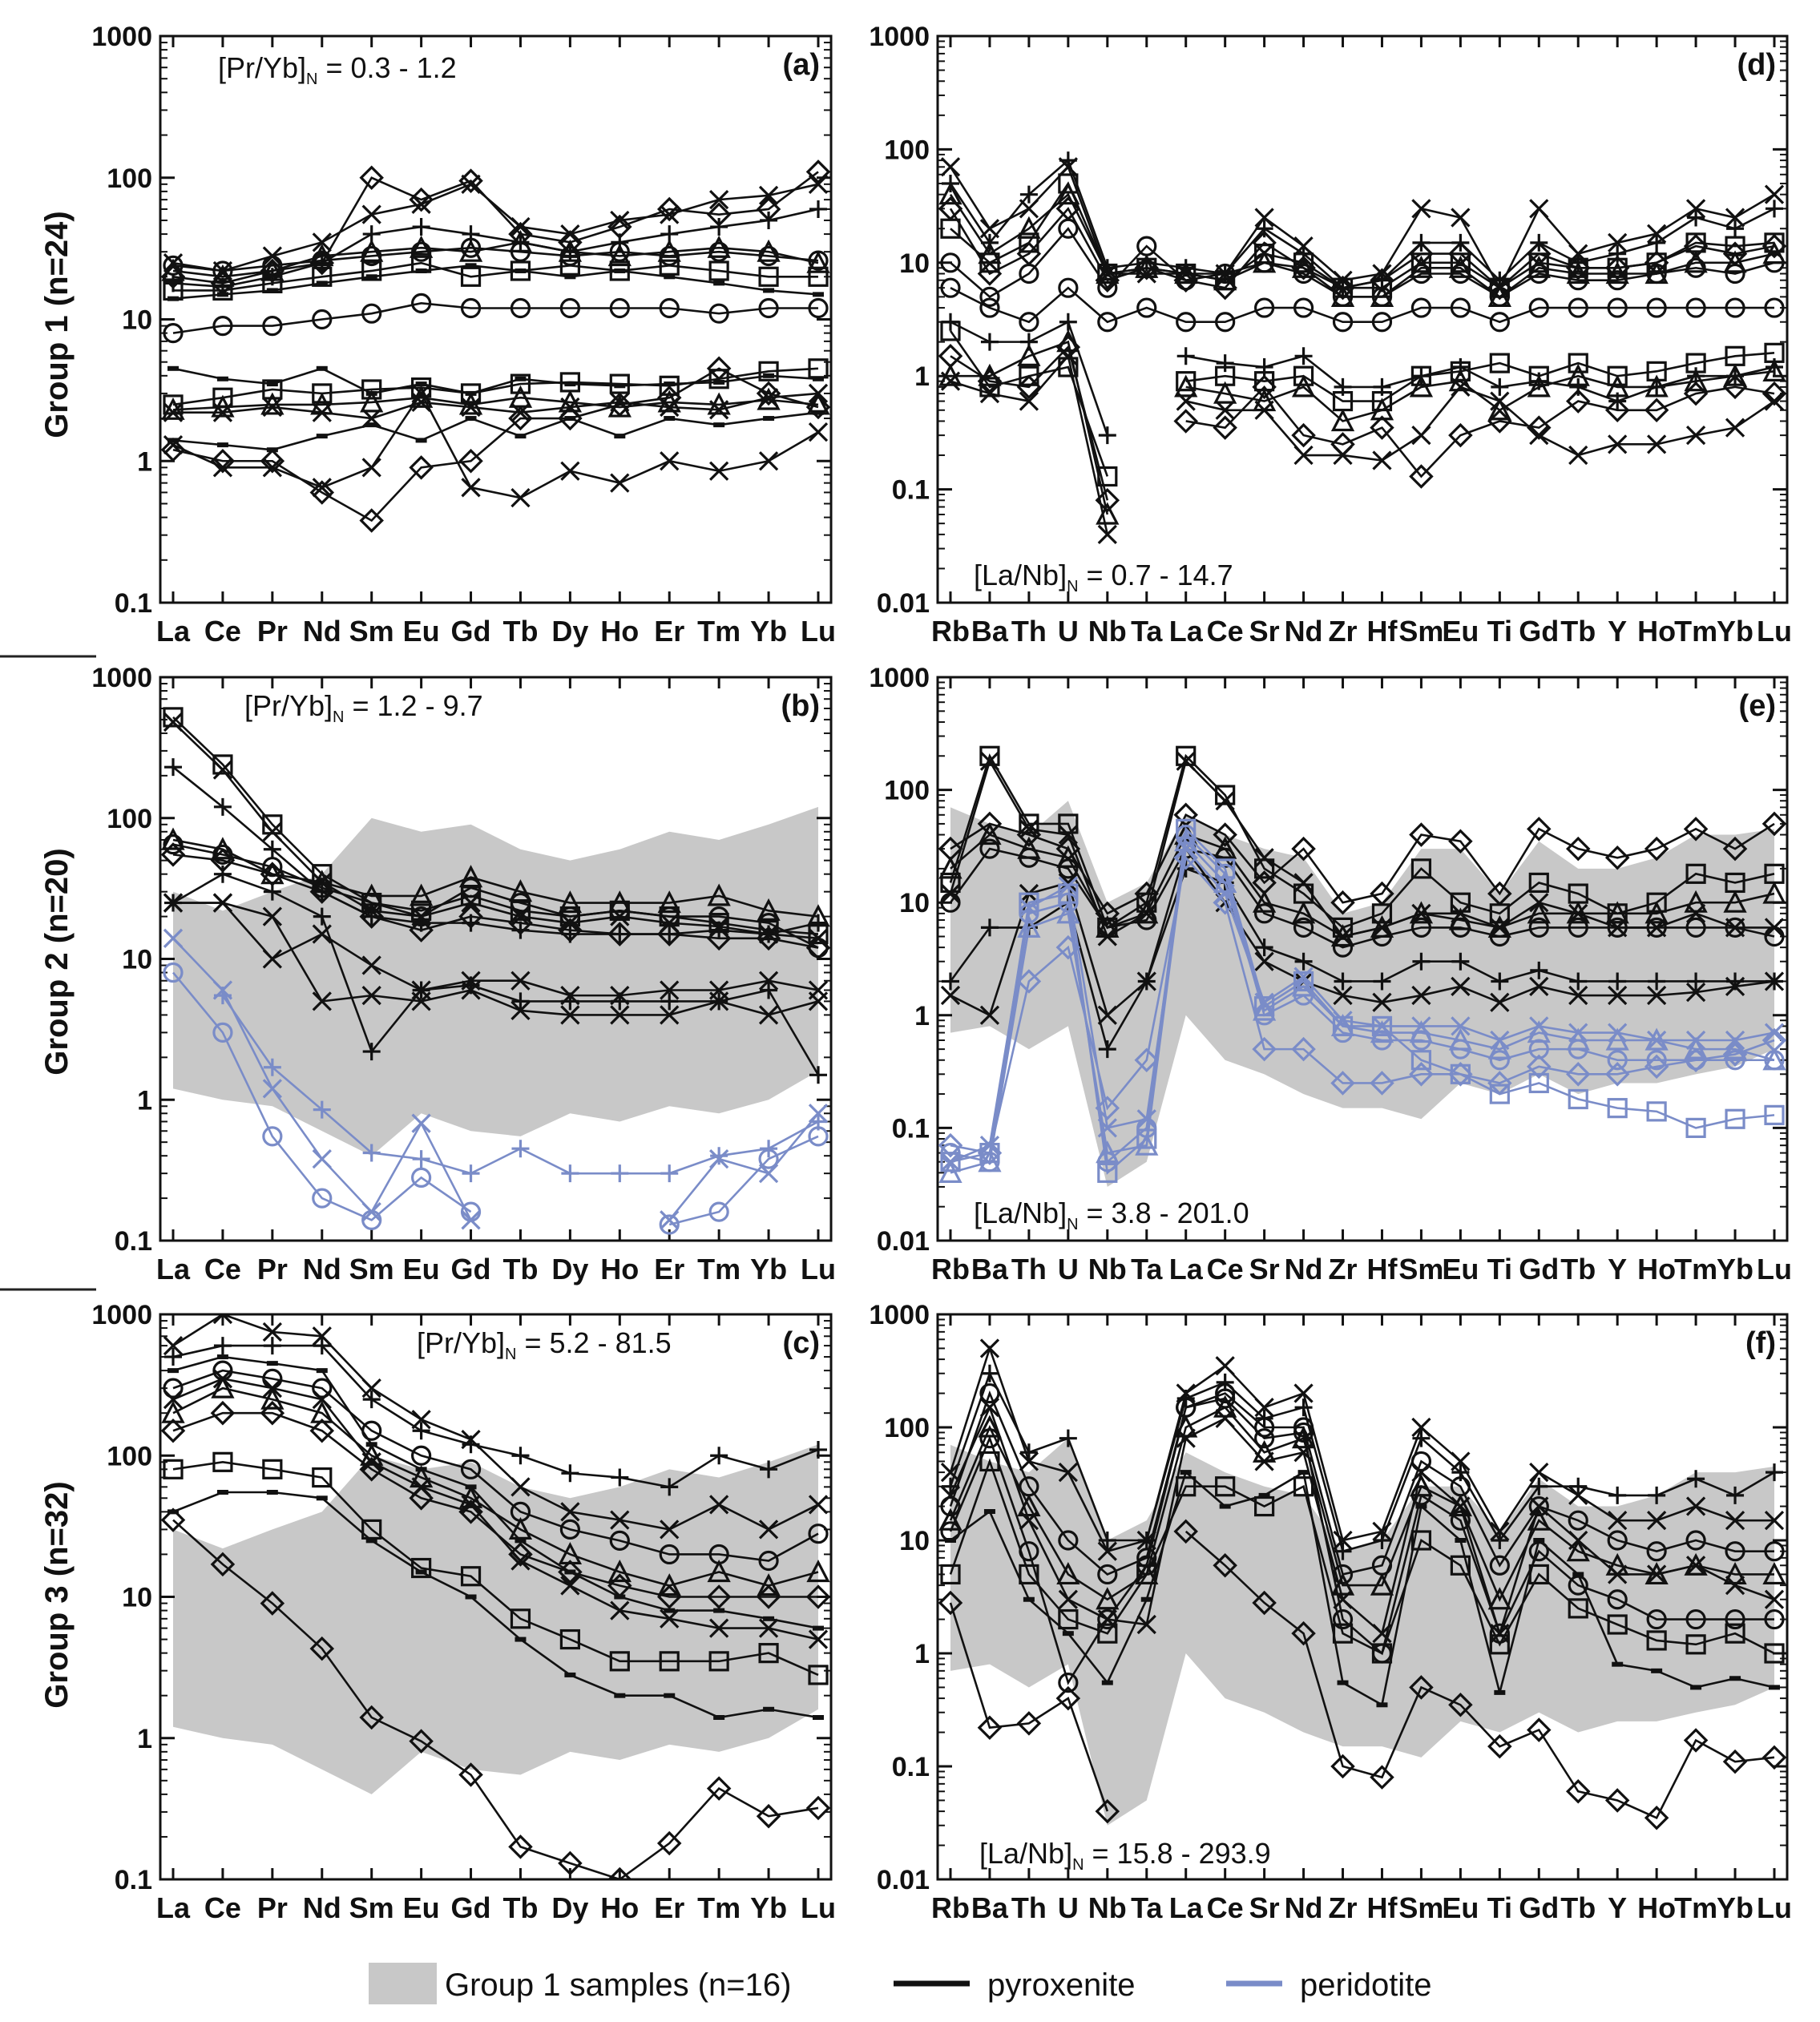 The height and width of the screenshot is (2022, 1820). What do you see at coordinates (272, 631) in the screenshot?
I see `x-tick-label: Pr` at bounding box center [272, 631].